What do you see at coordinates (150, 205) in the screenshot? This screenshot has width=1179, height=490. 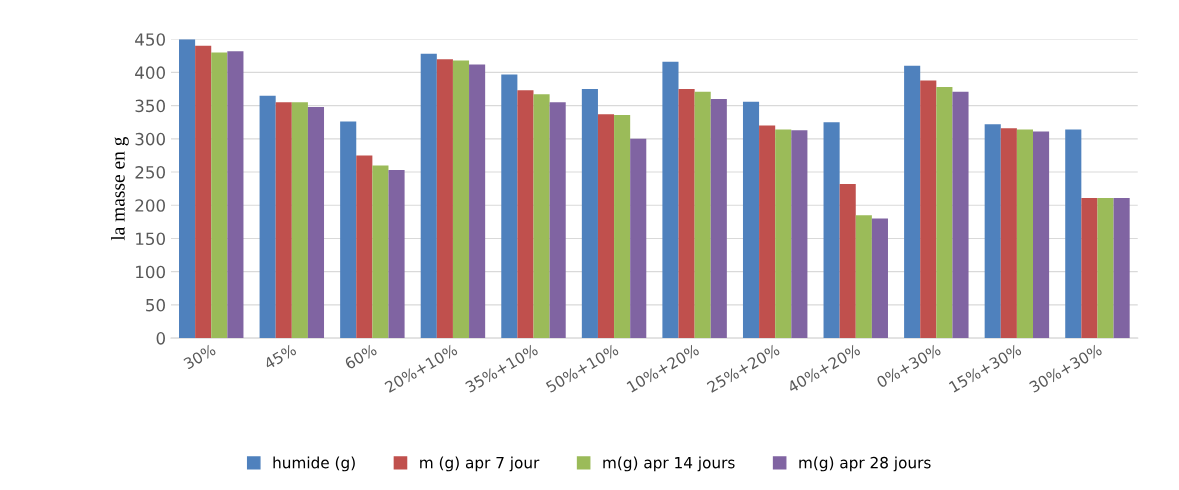 I see `y-tick-label: 200` at bounding box center [150, 205].